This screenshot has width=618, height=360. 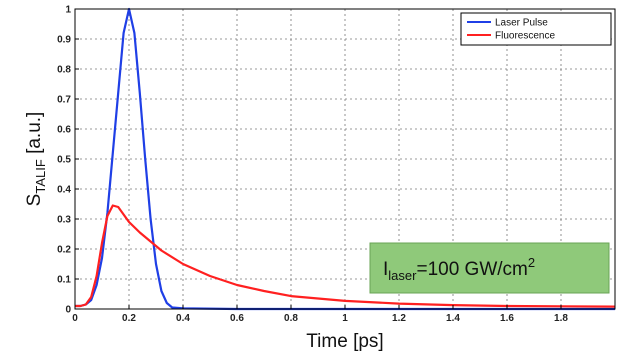 What do you see at coordinates (561, 318) in the screenshot?
I see `x-tick-label: 1.8` at bounding box center [561, 318].